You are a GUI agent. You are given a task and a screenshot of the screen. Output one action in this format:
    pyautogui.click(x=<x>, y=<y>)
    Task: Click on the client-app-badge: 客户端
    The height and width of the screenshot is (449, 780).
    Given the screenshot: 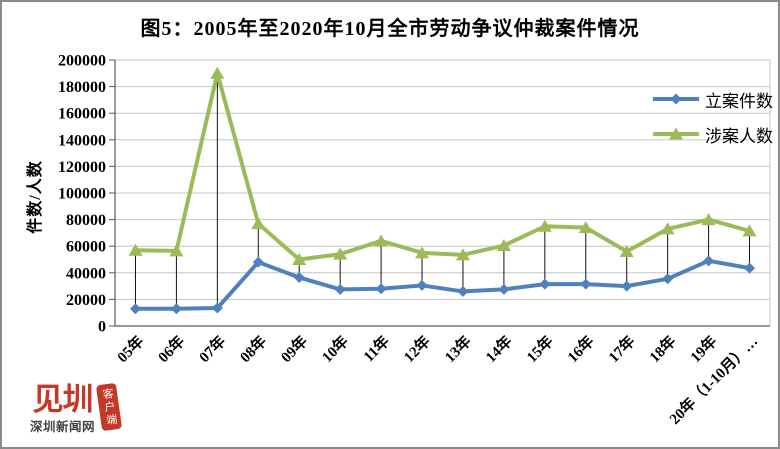 What is the action you would take?
    pyautogui.click(x=109, y=407)
    